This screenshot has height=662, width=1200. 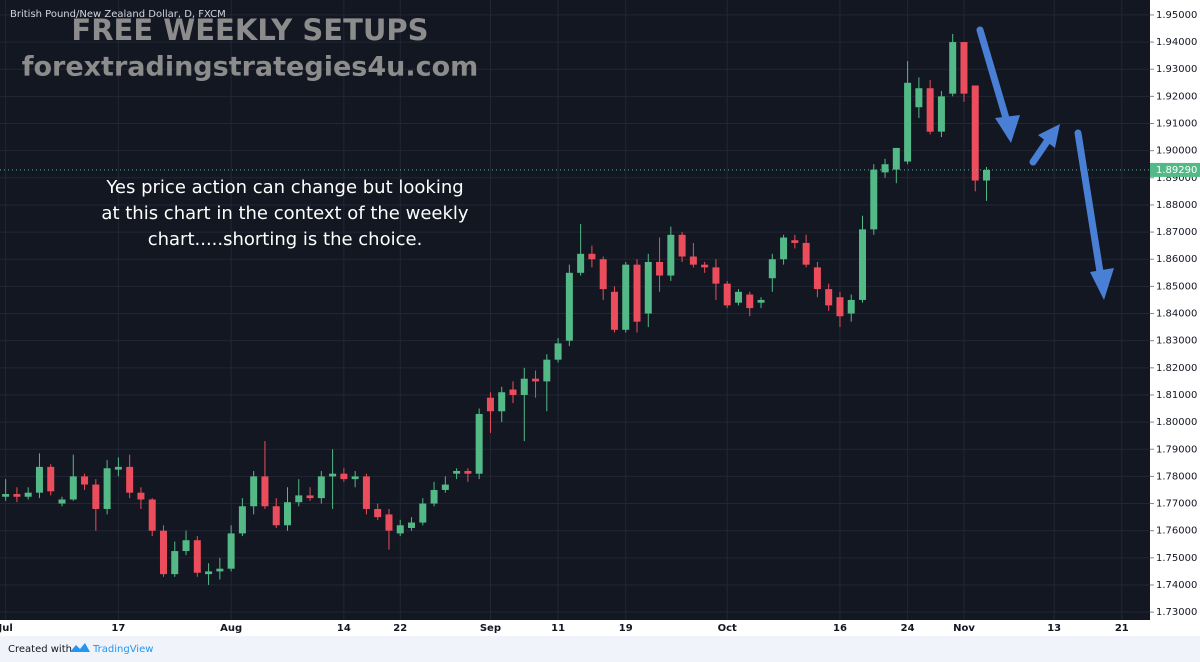 What do you see at coordinates (626, 628) in the screenshot?
I see `x-tick-label: 19` at bounding box center [626, 628].